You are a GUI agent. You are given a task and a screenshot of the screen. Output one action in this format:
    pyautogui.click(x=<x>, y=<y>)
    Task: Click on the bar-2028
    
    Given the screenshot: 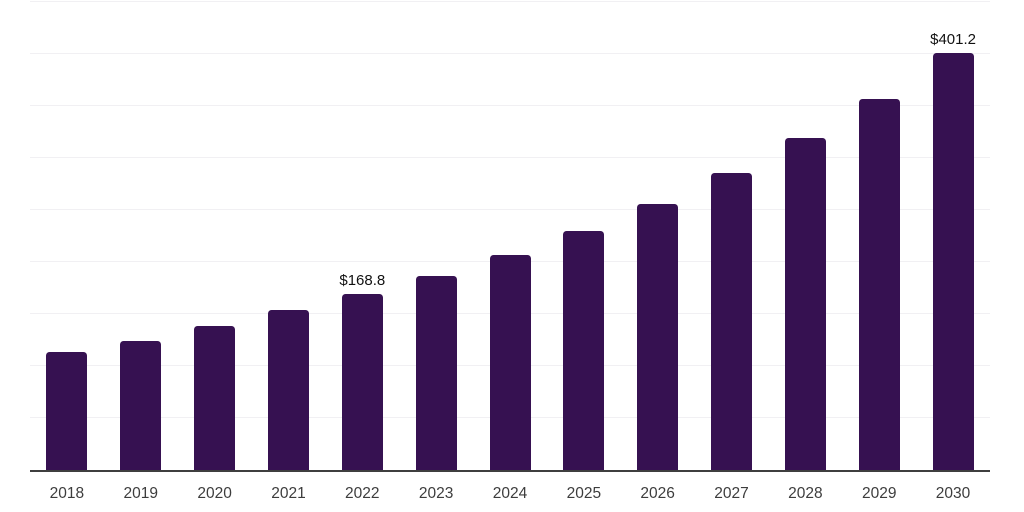 What is the action you would take?
    pyautogui.click(x=805, y=303)
    